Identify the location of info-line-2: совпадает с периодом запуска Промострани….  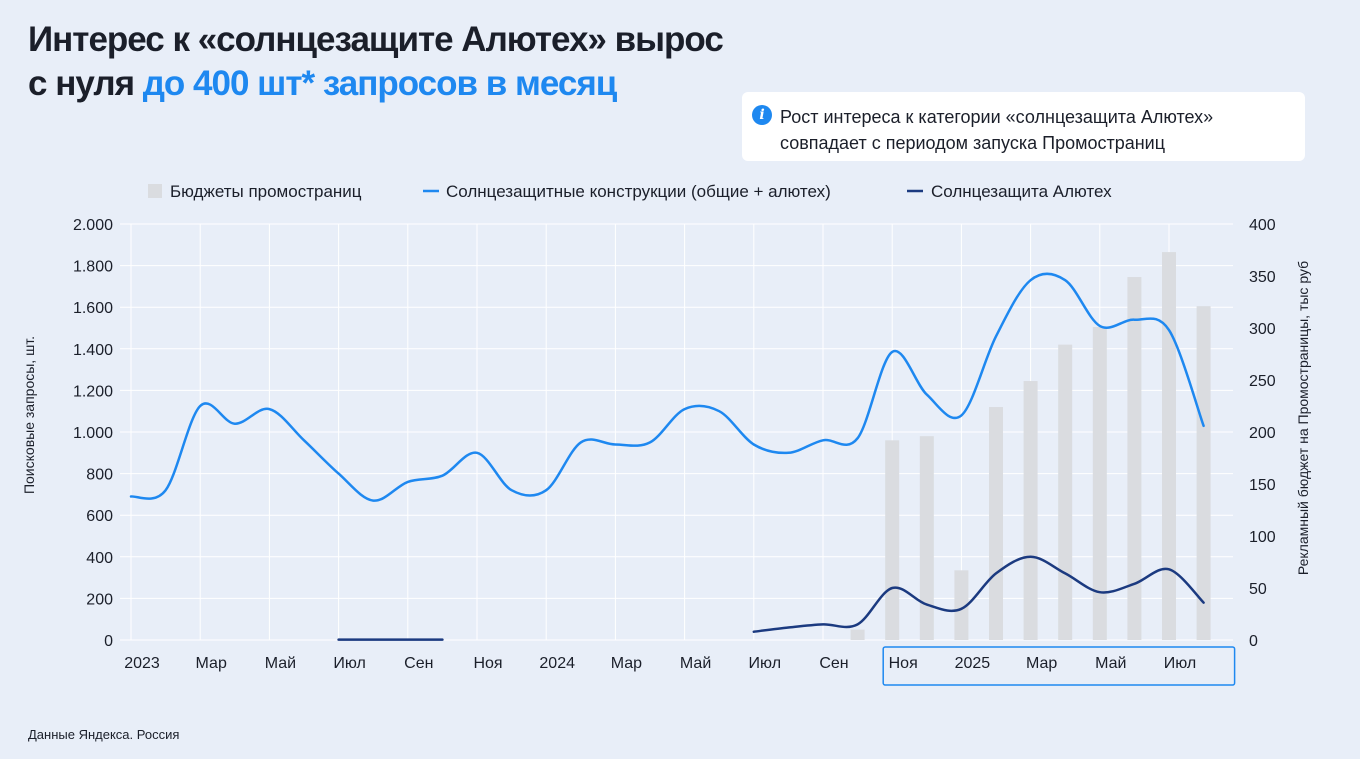
(973, 143).